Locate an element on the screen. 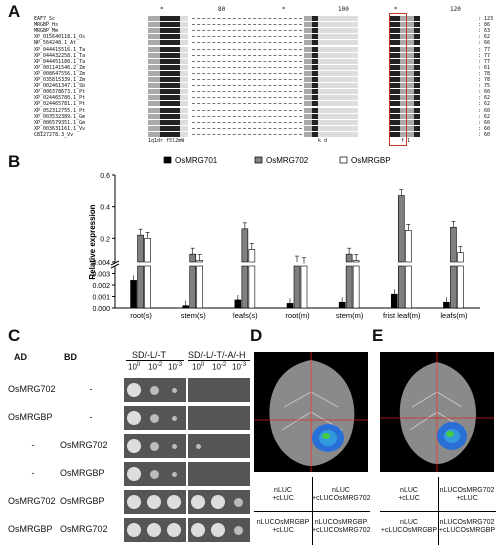 The height and width of the screenshot is (550, 503). ad-construct: OsMRG702 is located at coordinates (32, 501).